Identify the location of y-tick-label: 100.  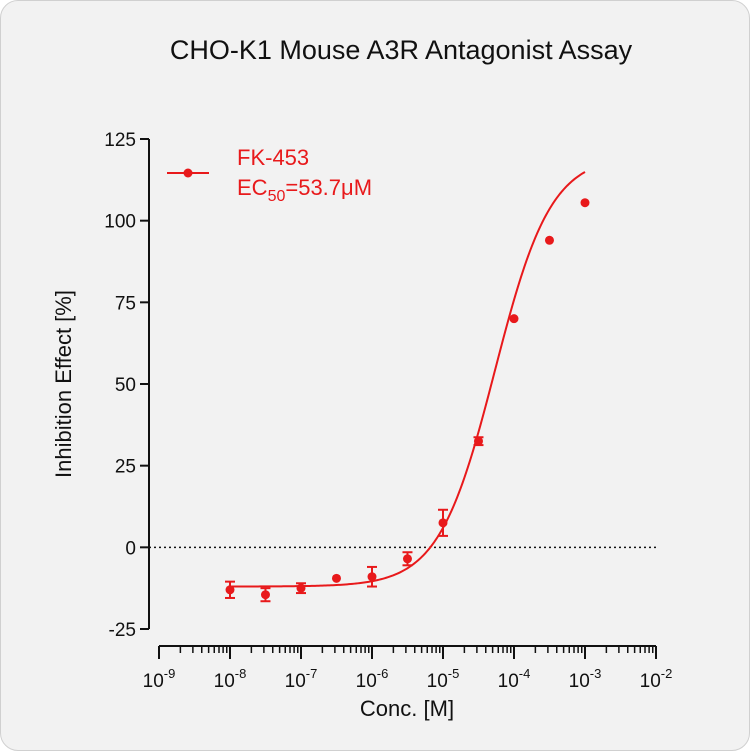
(120, 222).